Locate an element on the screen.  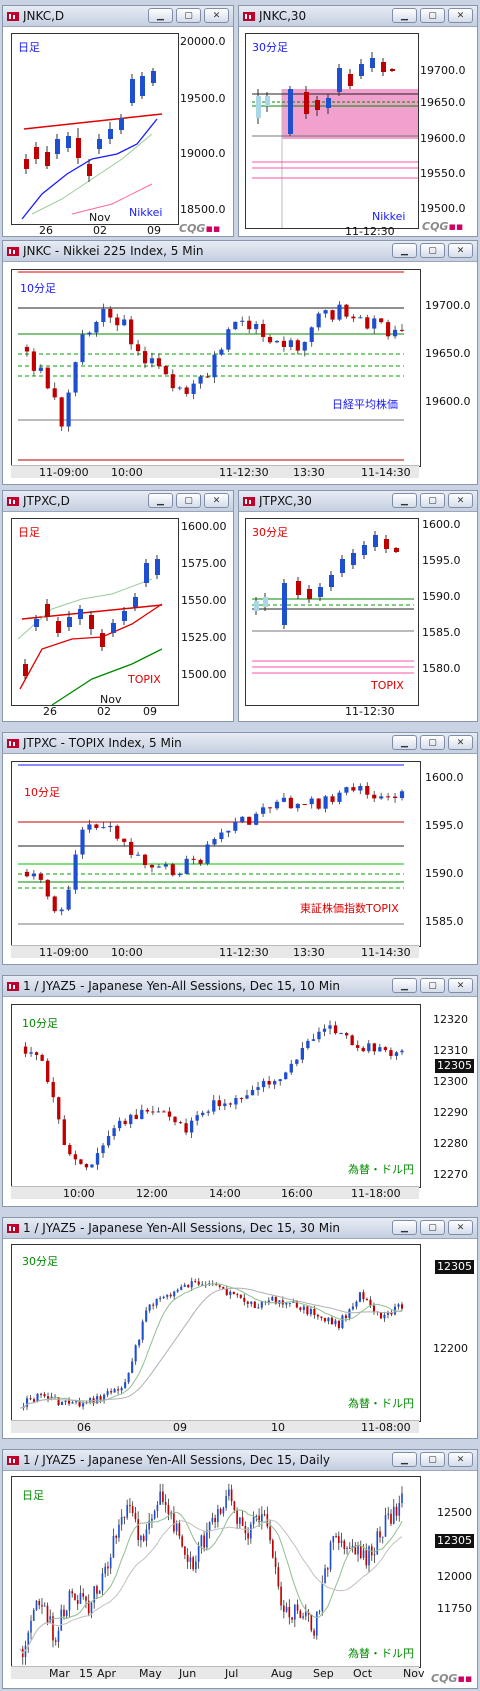
title-bar: JNKC - Nikkei 225 Index, 5 Min ▁ ▢ ✕ is located at coordinates (240, 251).